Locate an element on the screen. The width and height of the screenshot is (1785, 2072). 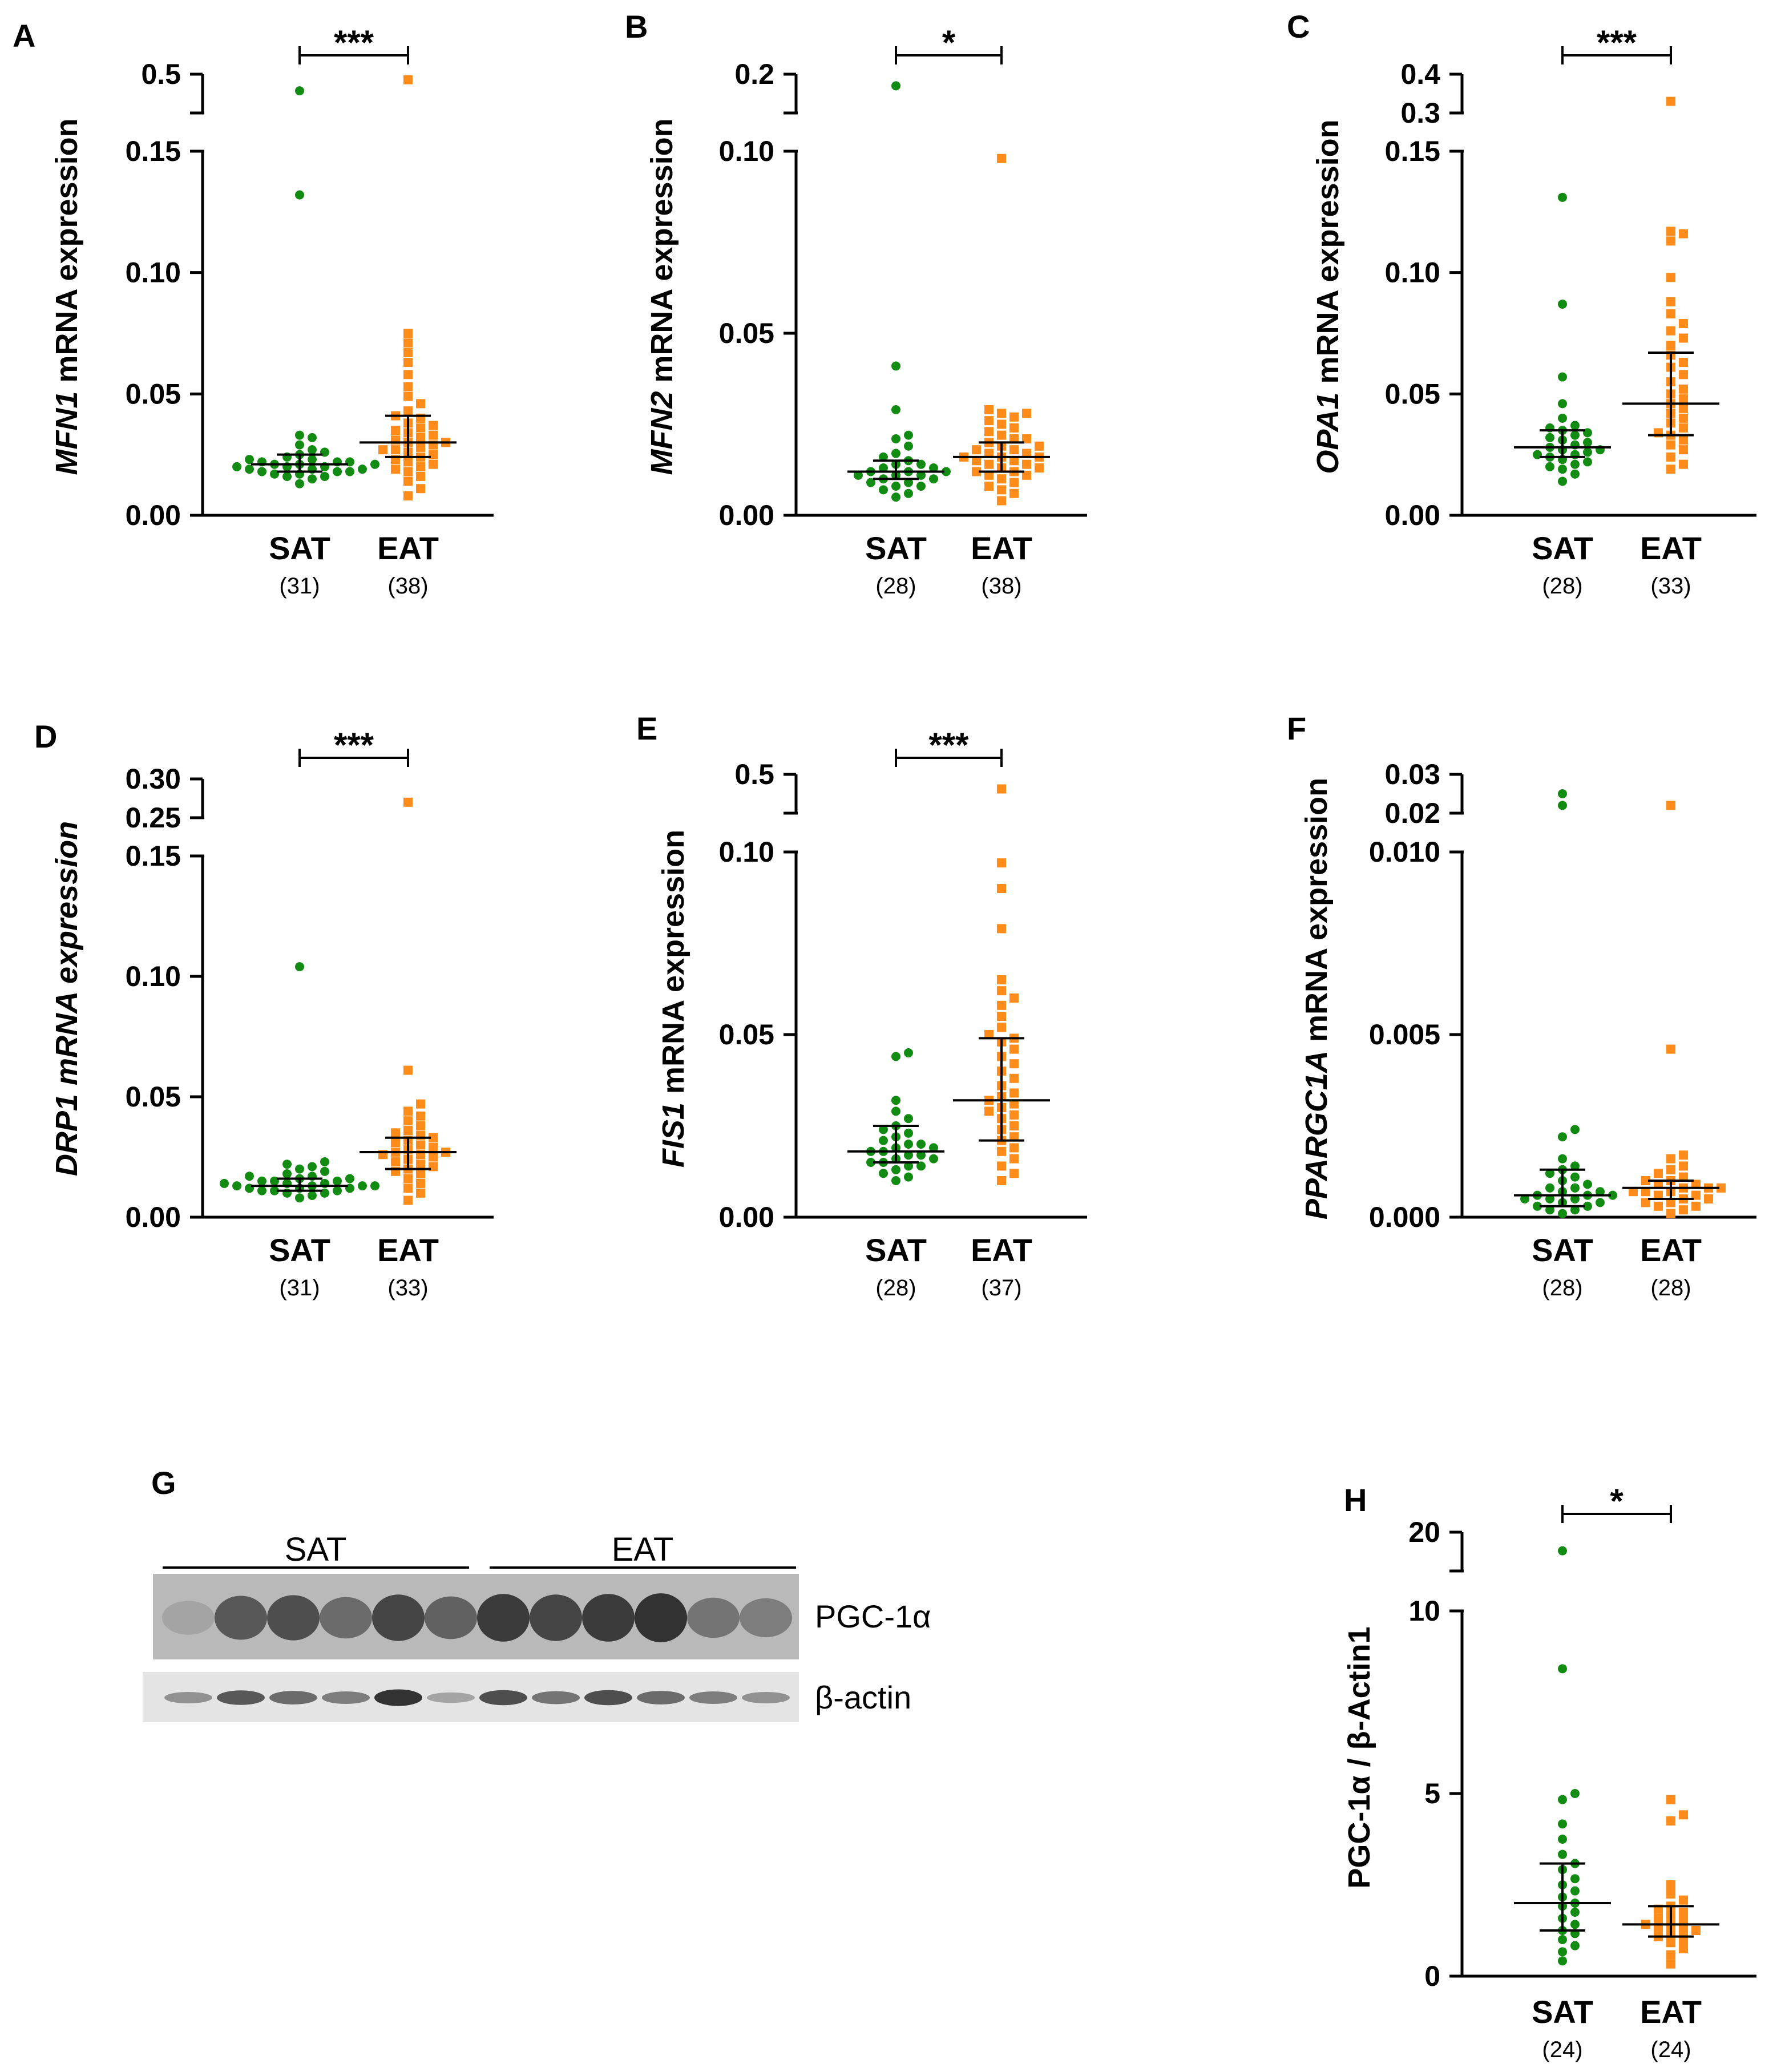
y-axis-title: FIS1 mRNA expression is located at coordinates (673, 999).